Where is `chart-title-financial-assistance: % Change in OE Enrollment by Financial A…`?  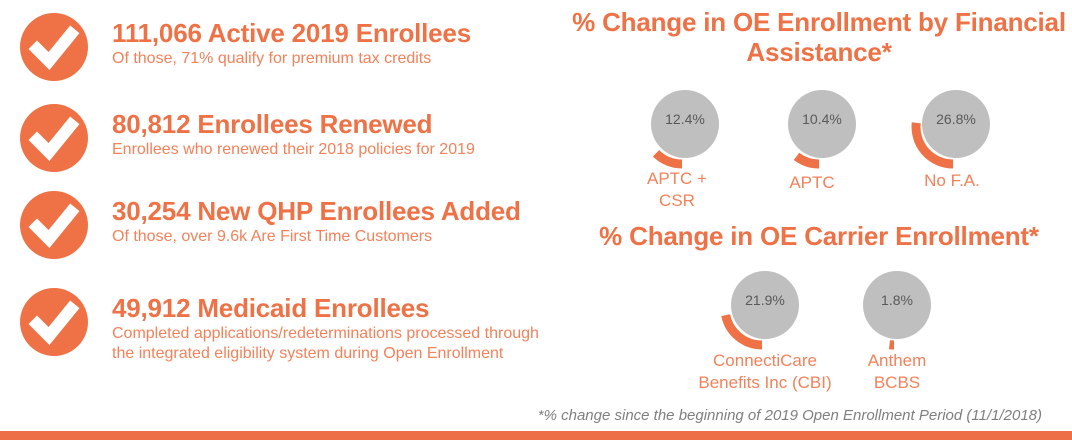 chart-title-financial-assistance: % Change in OE Enrollment by Financial A… is located at coordinates (819, 37).